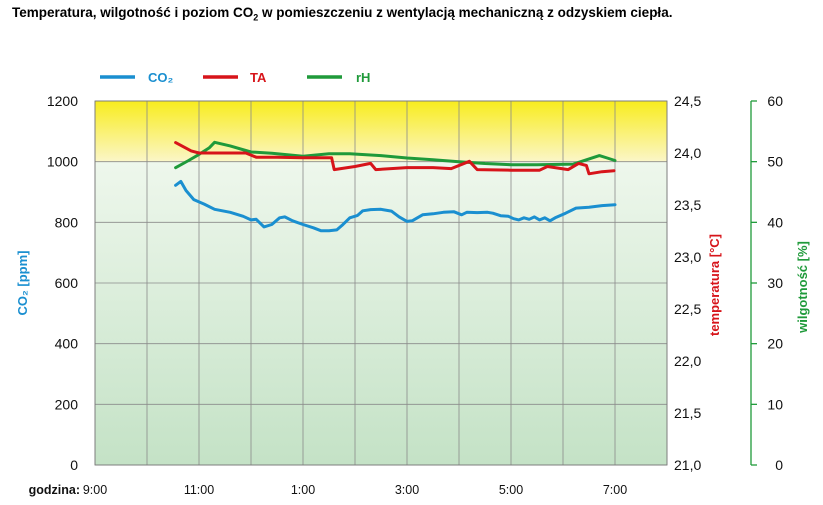 The height and width of the screenshot is (505, 823). What do you see at coordinates (775, 162) in the screenshot?
I see `humidity-axis-tick-label: 50` at bounding box center [775, 162].